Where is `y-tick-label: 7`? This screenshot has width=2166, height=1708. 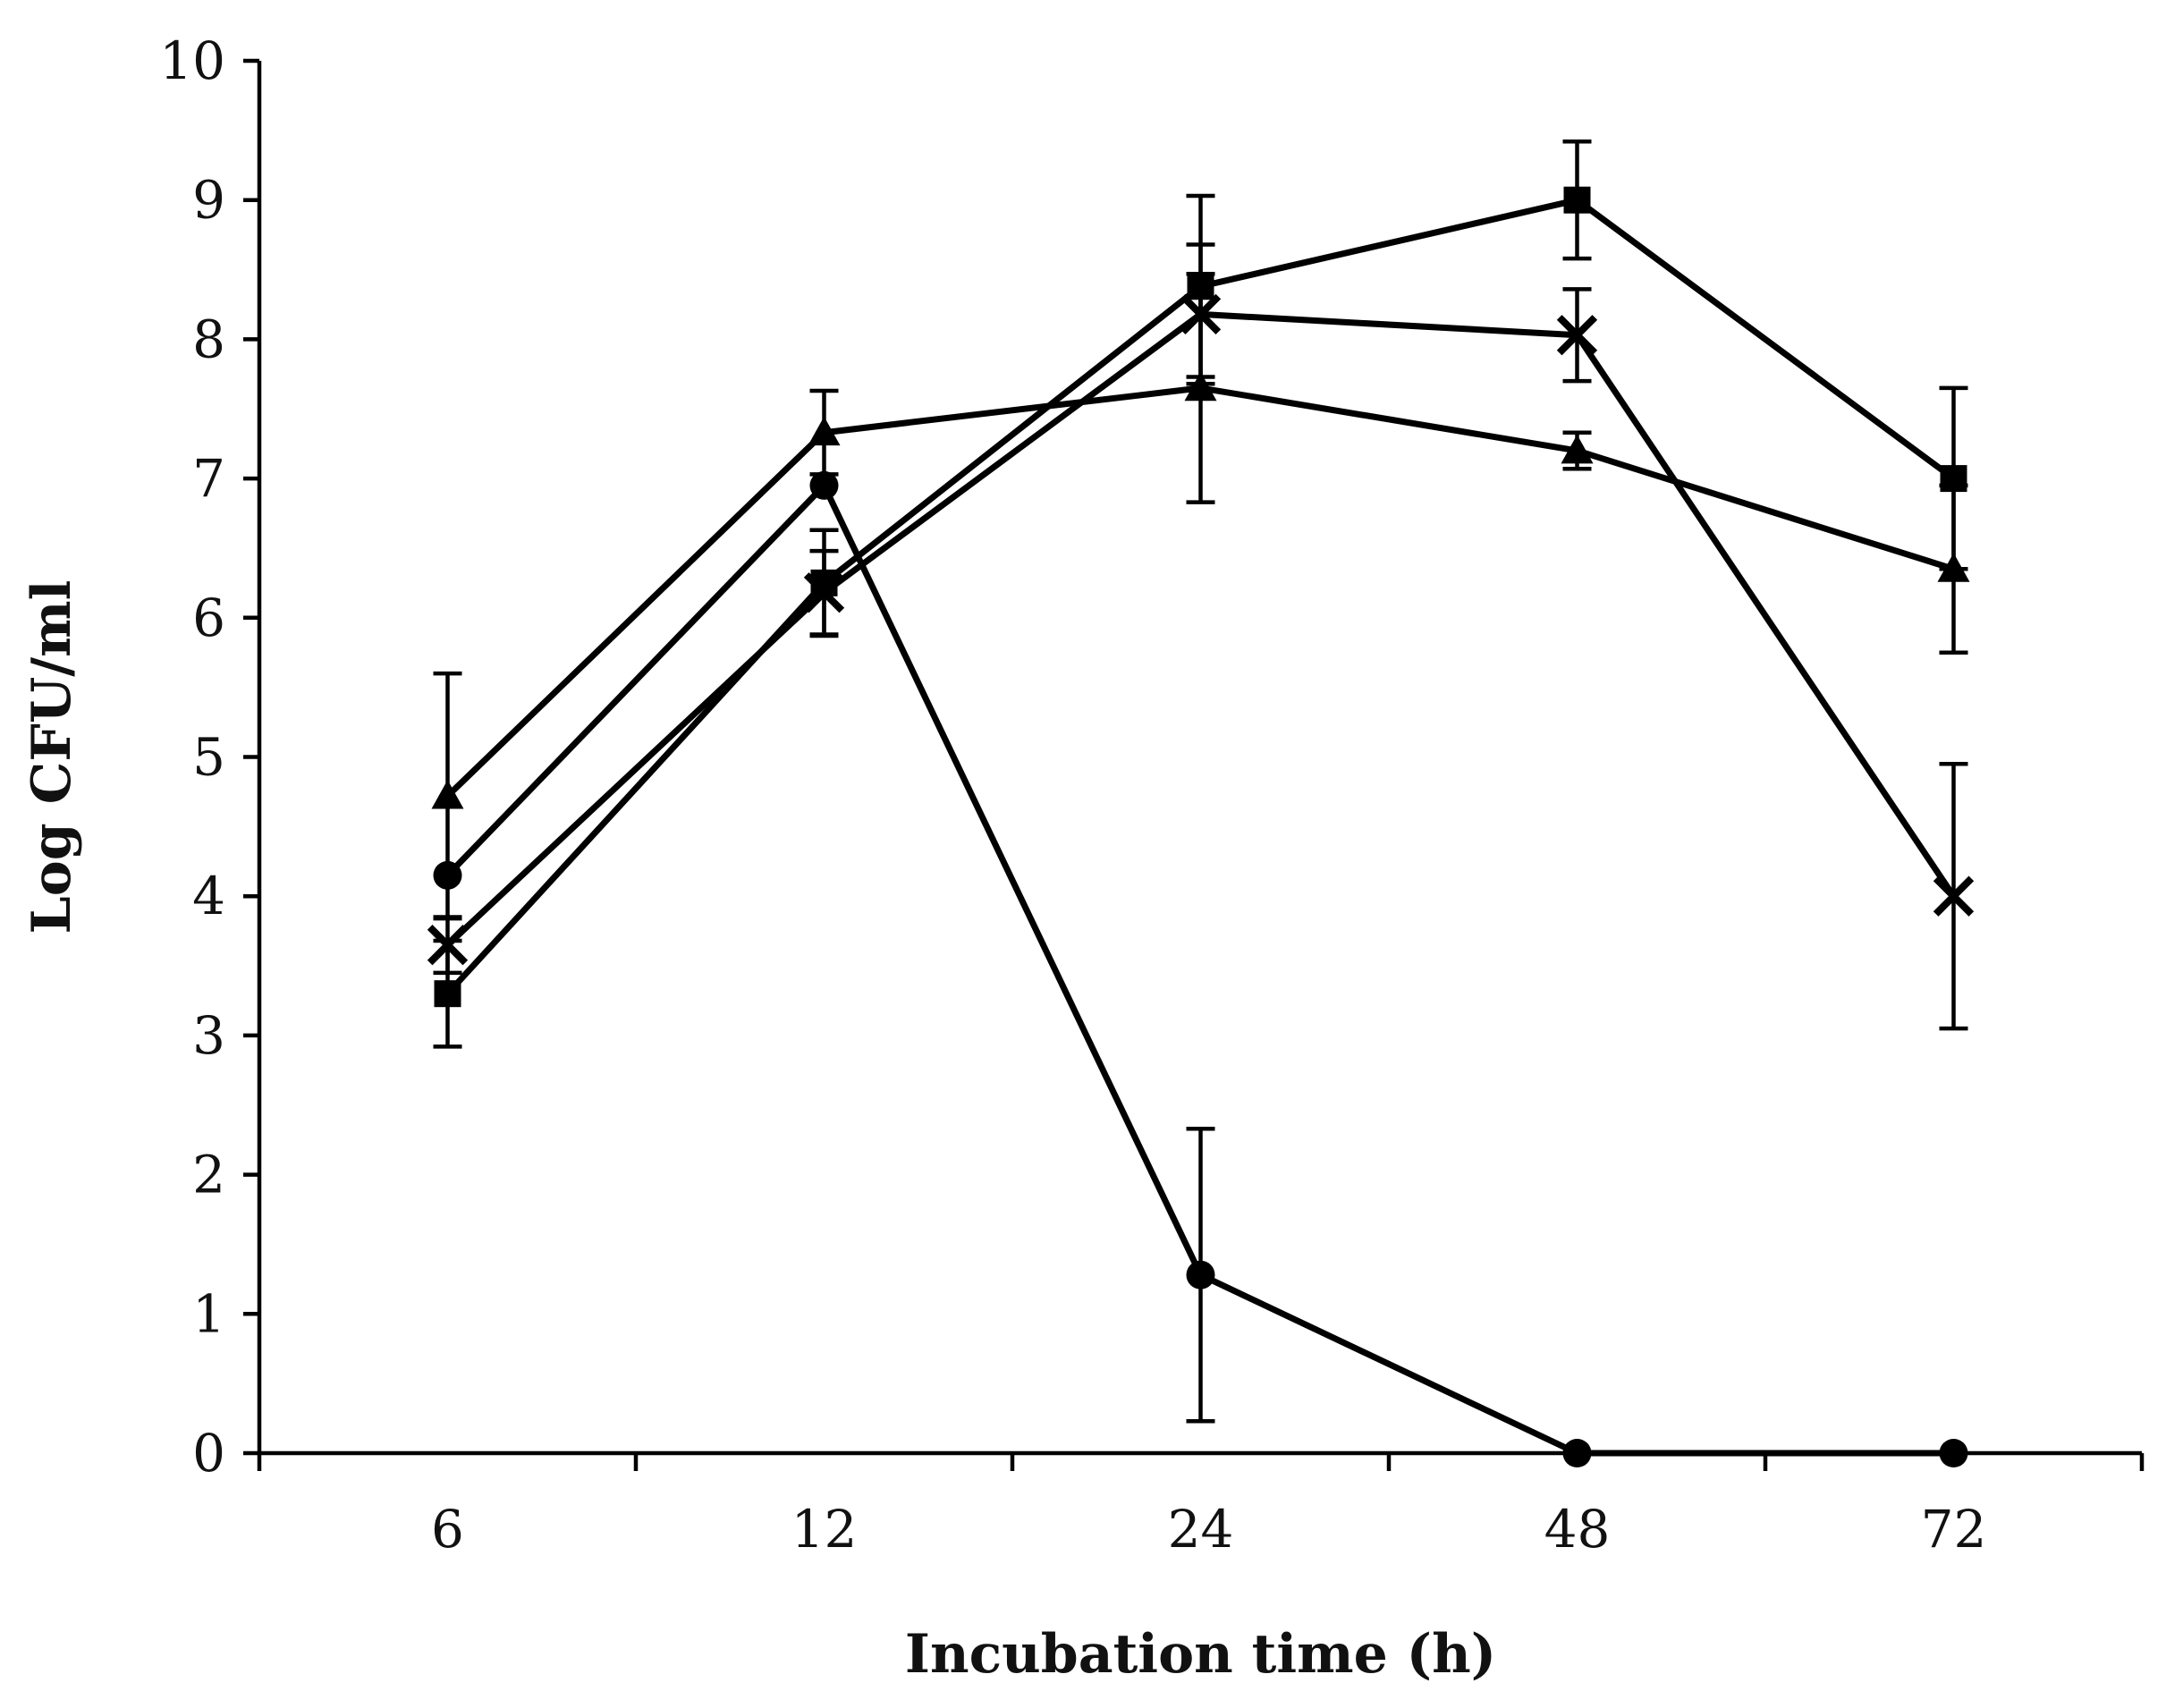 y-tick-label: 7 is located at coordinates (208, 478).